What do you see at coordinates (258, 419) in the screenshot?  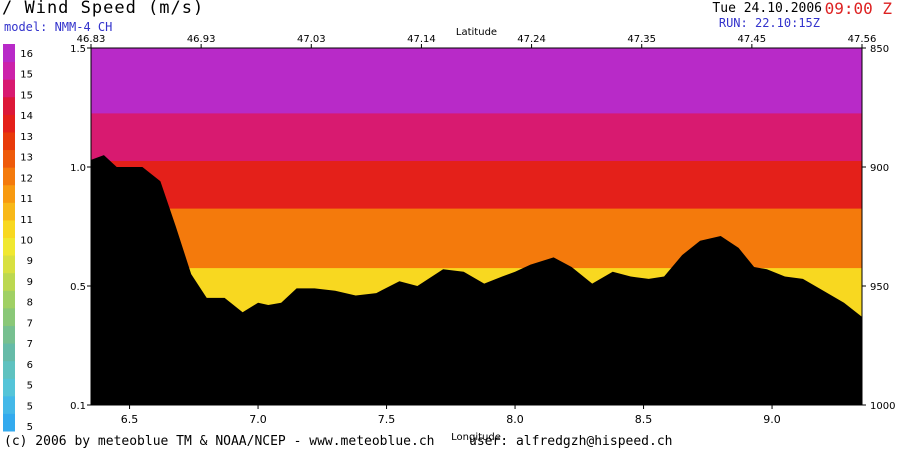 I see `lon-tick-label: 7.0` at bounding box center [258, 419].